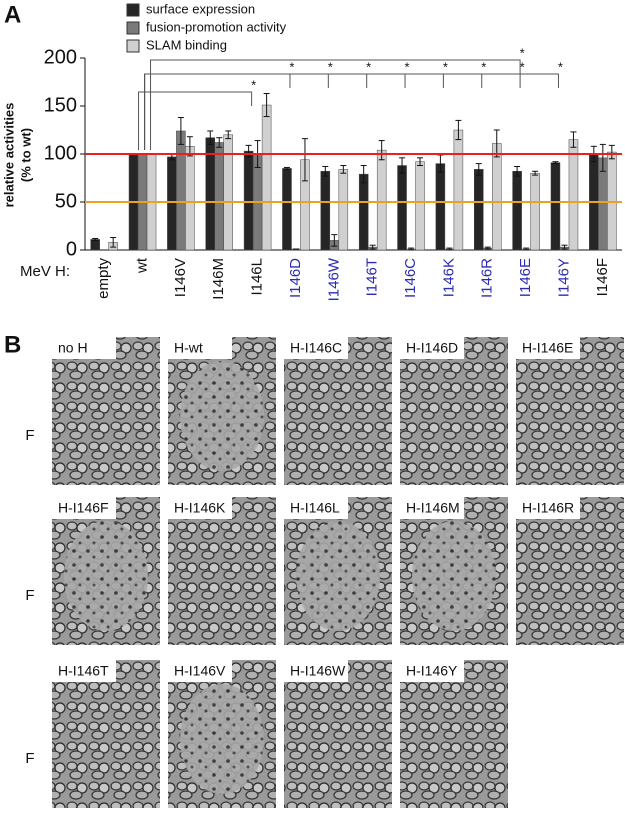 This screenshot has height=819, width=625. I want to click on y-tick-label: 50, so click(66, 201).